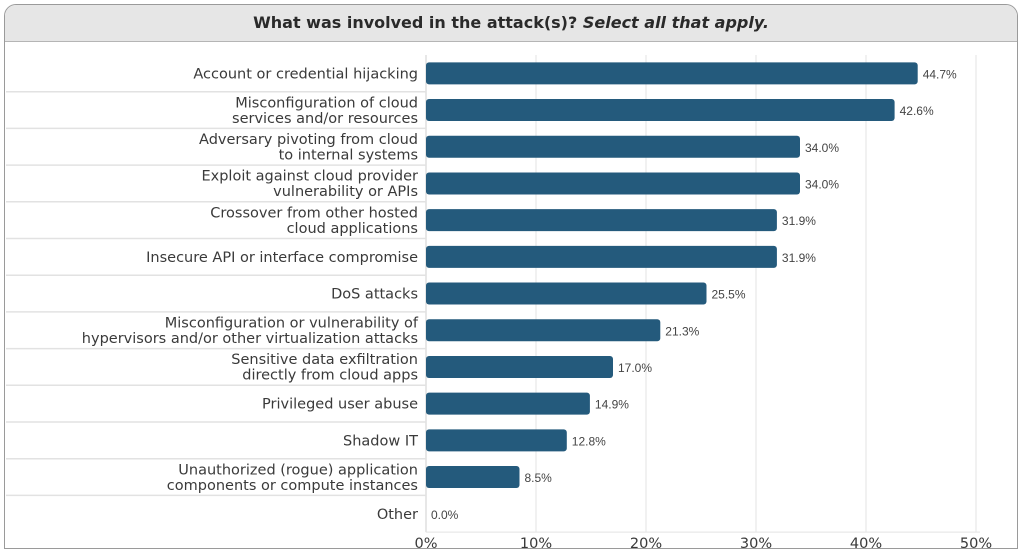 Image resolution: width=1024 pixels, height=558 pixels. I want to click on data-label: 12.8%, so click(589, 441).